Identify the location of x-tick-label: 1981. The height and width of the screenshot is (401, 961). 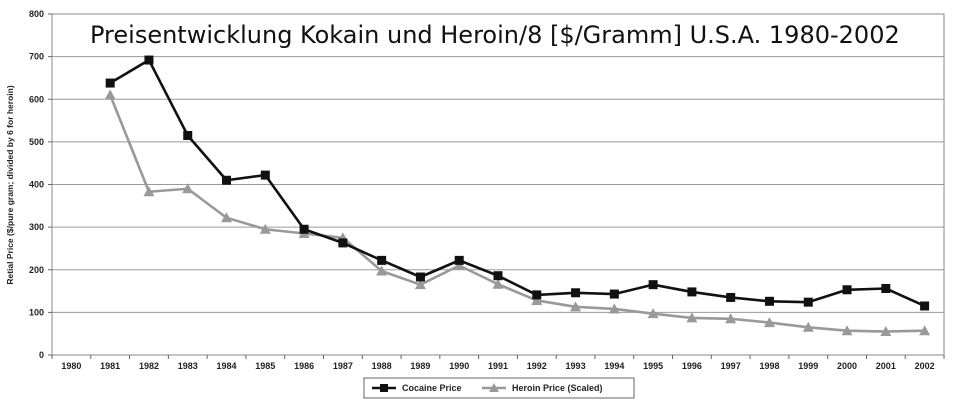
(110, 366).